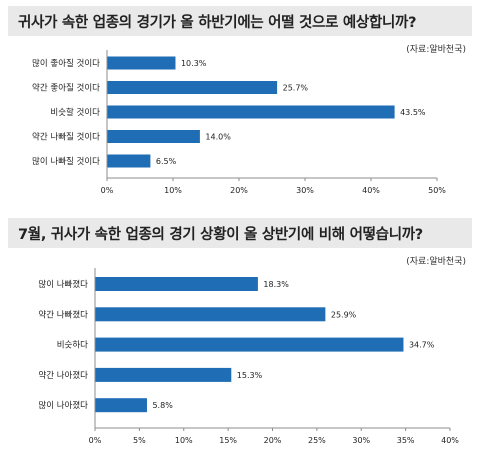 The height and width of the screenshot is (459, 480). Describe the element at coordinates (139, 440) in the screenshot. I see `x-tick-label: 5%` at that location.